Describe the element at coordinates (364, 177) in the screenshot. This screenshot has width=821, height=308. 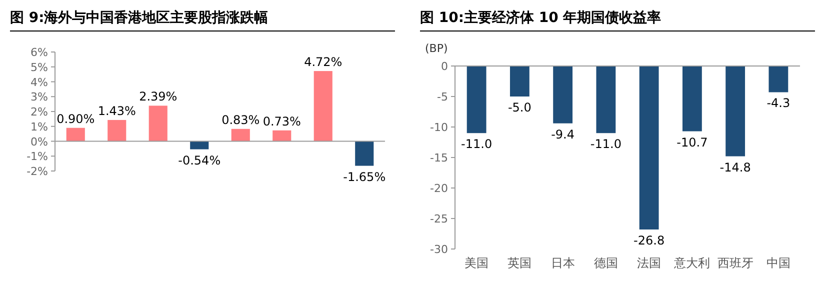
I see `data-label: -1.65%` at that location.